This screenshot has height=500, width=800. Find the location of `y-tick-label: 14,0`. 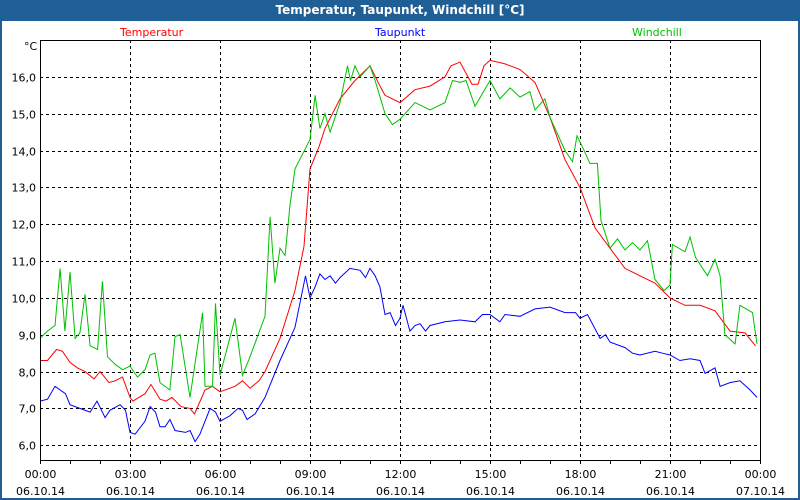

y-tick-label: 14,0 is located at coordinates (24, 152).